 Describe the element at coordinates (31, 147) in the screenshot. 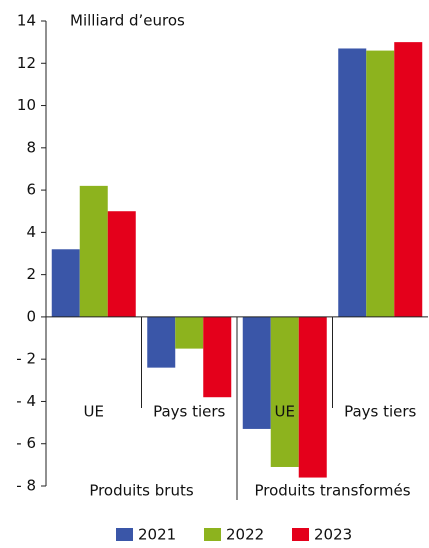

I see `y-tick-label: 8` at that location.